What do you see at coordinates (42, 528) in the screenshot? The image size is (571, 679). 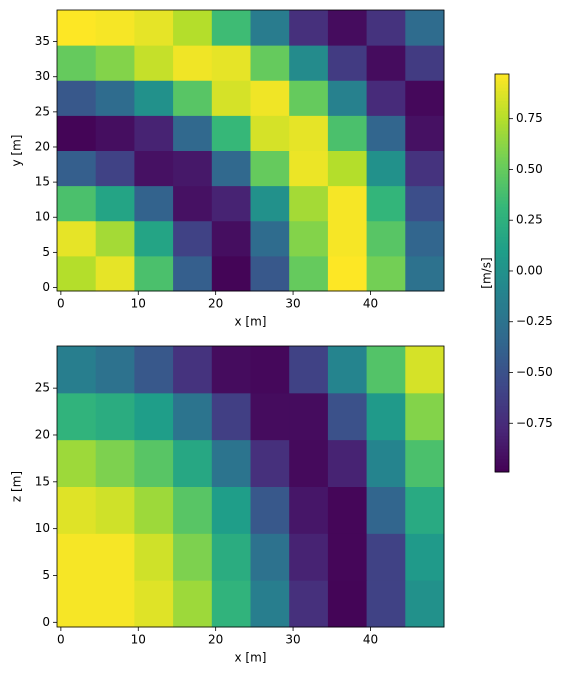 I see `y-tick-label: 10` at bounding box center [42, 528].